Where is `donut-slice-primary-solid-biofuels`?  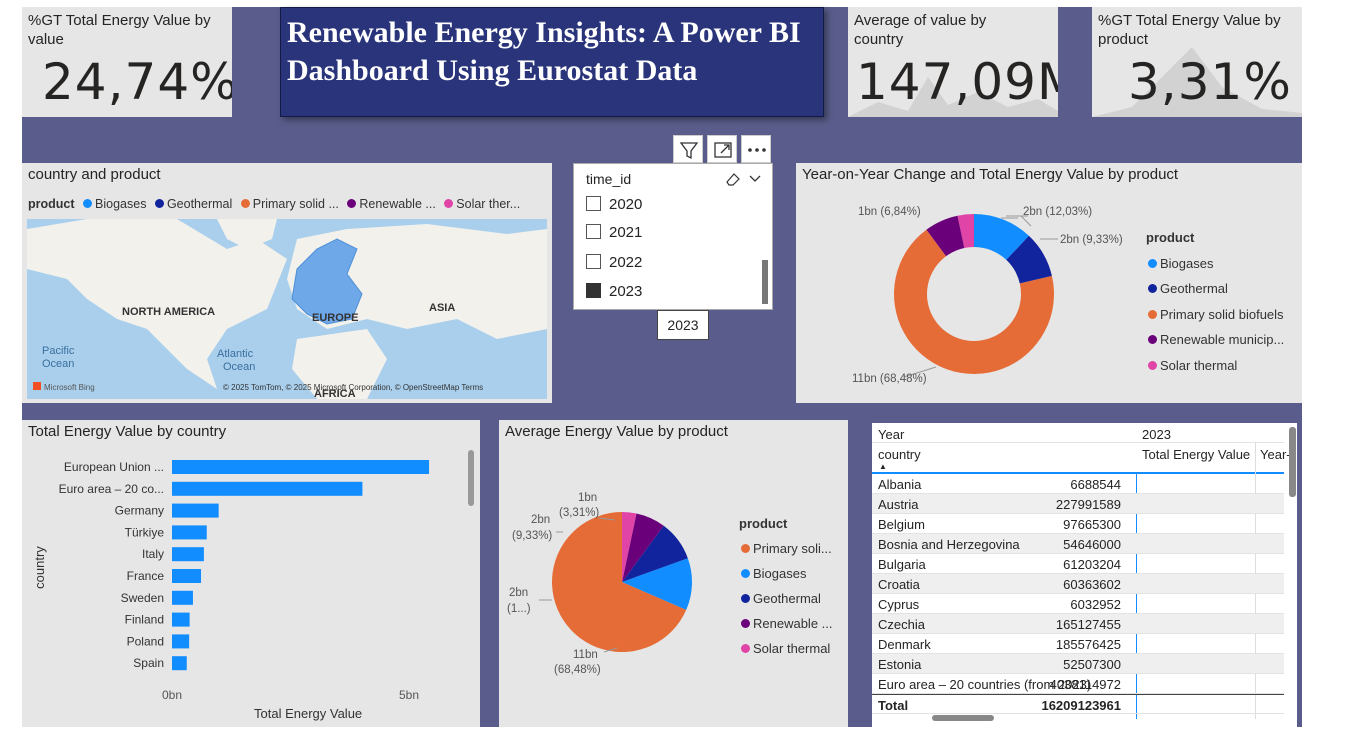 donut-slice-primary-solid-biofuels is located at coordinates (974, 301).